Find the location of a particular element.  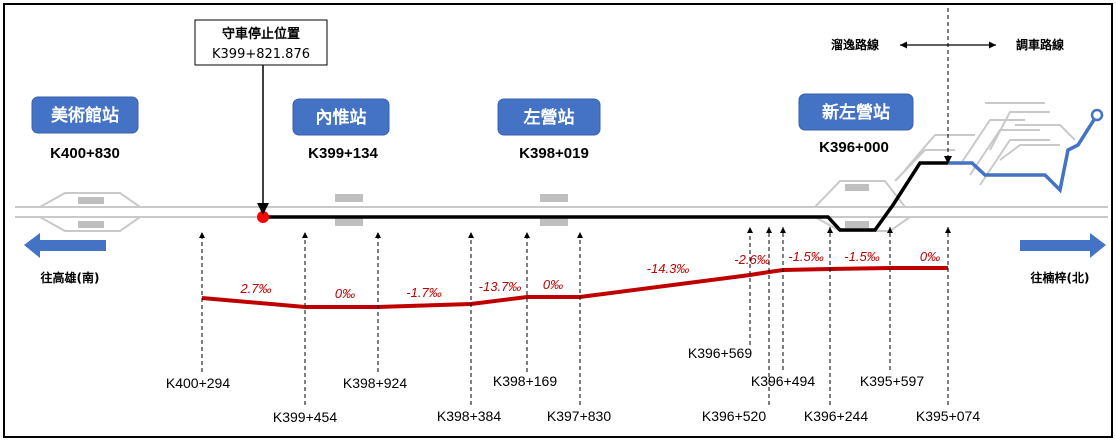

chainage-label: K399+454 is located at coordinates (305, 417).